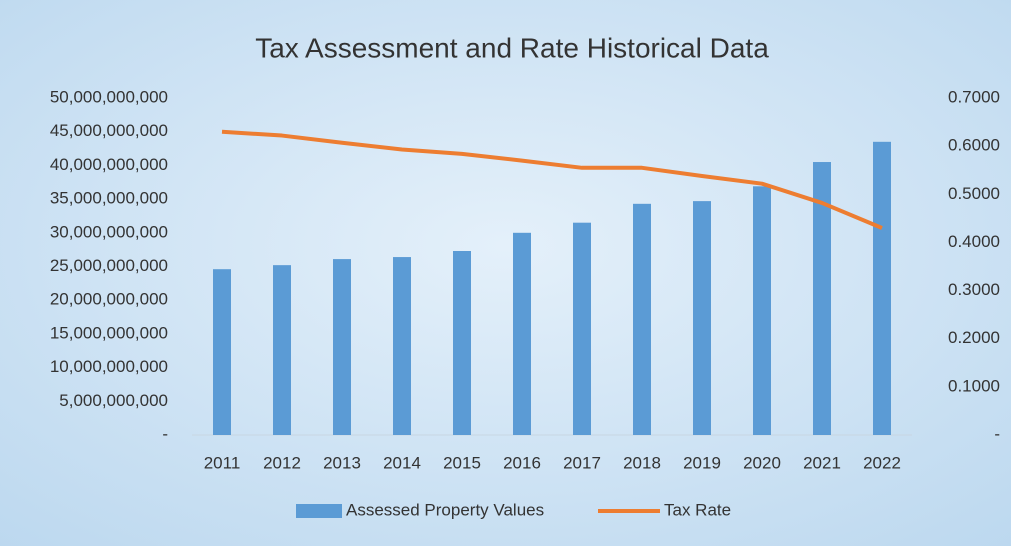  What do you see at coordinates (974, 337) in the screenshot?
I see `y2-tick-label: 0.2000` at bounding box center [974, 337].